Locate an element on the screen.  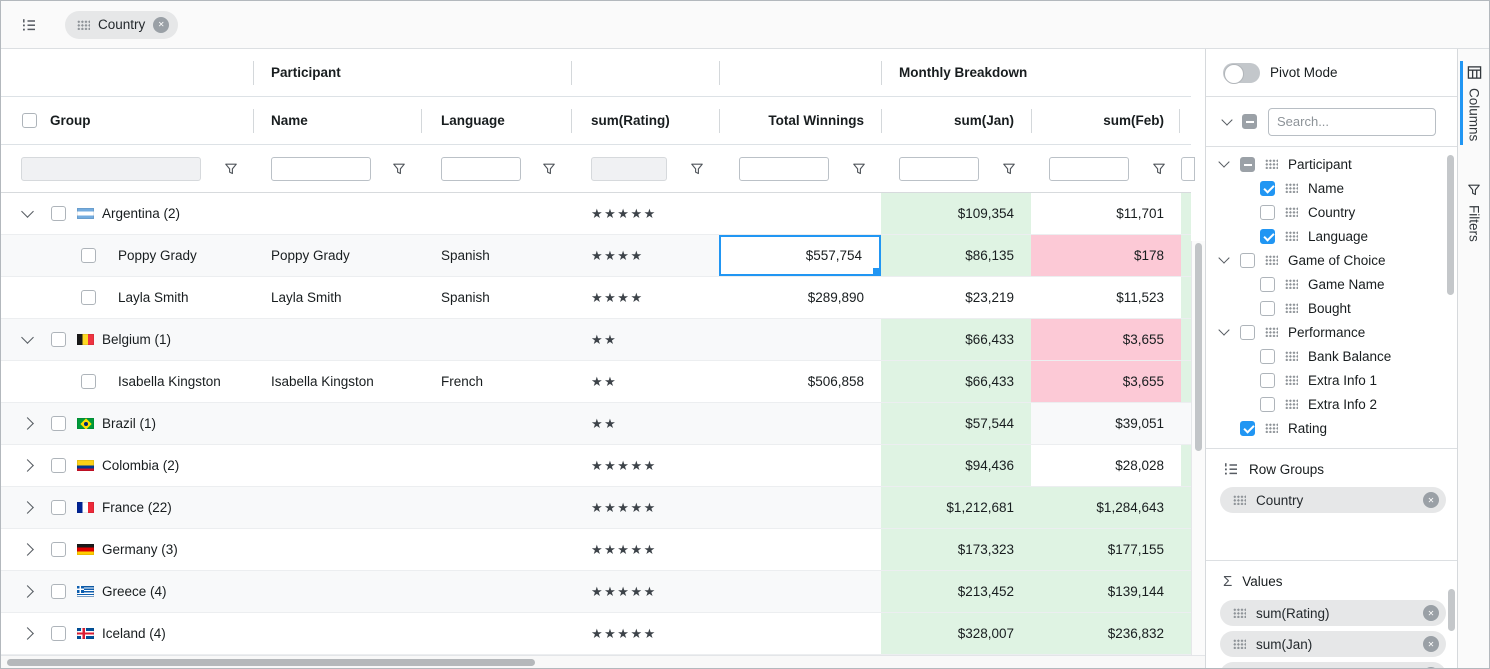
cell-jan: $109,354 is located at coordinates (956, 213).